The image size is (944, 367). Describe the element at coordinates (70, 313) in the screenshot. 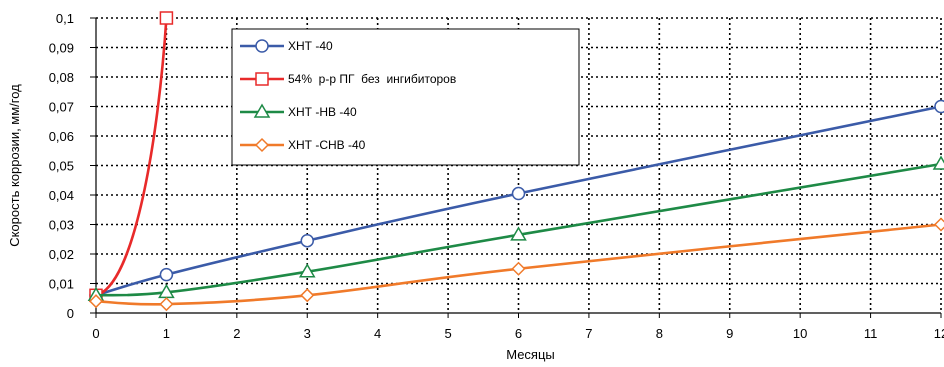

I see `y-tick-label: 0` at that location.